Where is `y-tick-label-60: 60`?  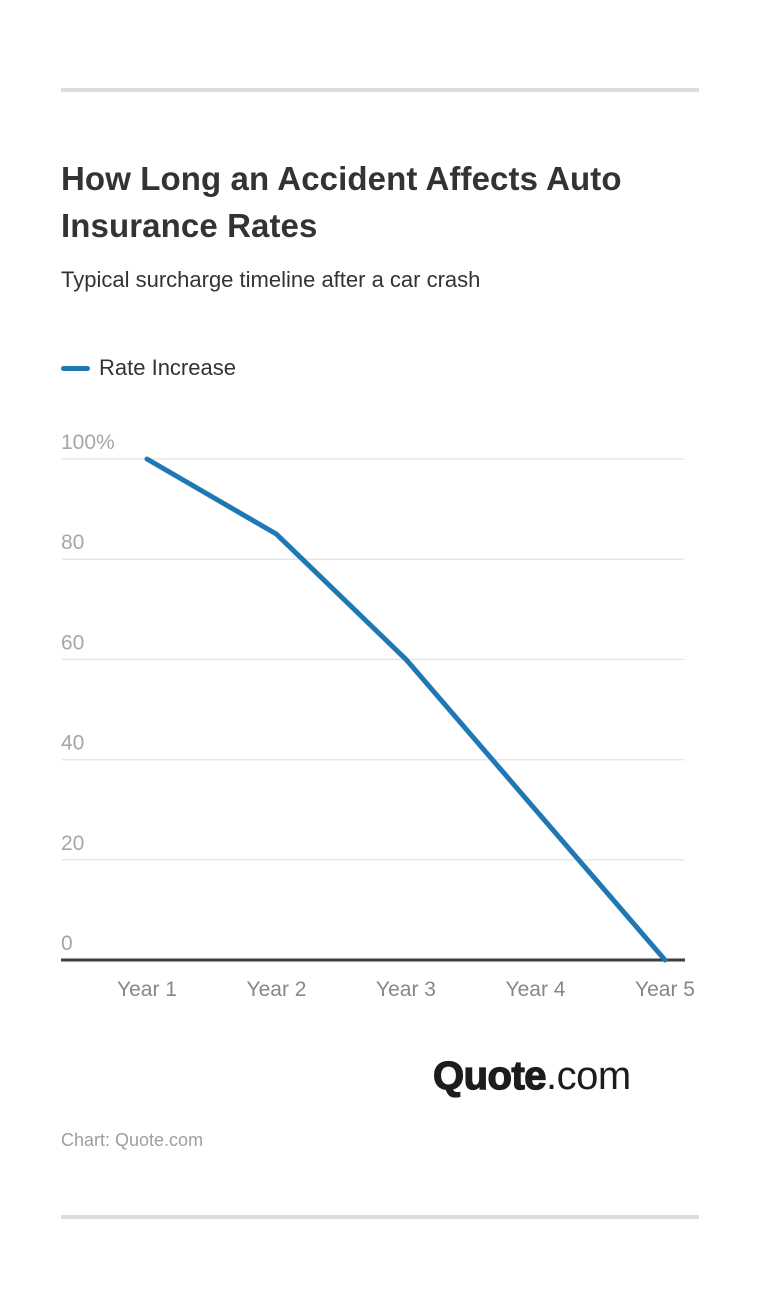 y-tick-label-60: 60 is located at coordinates (72, 642).